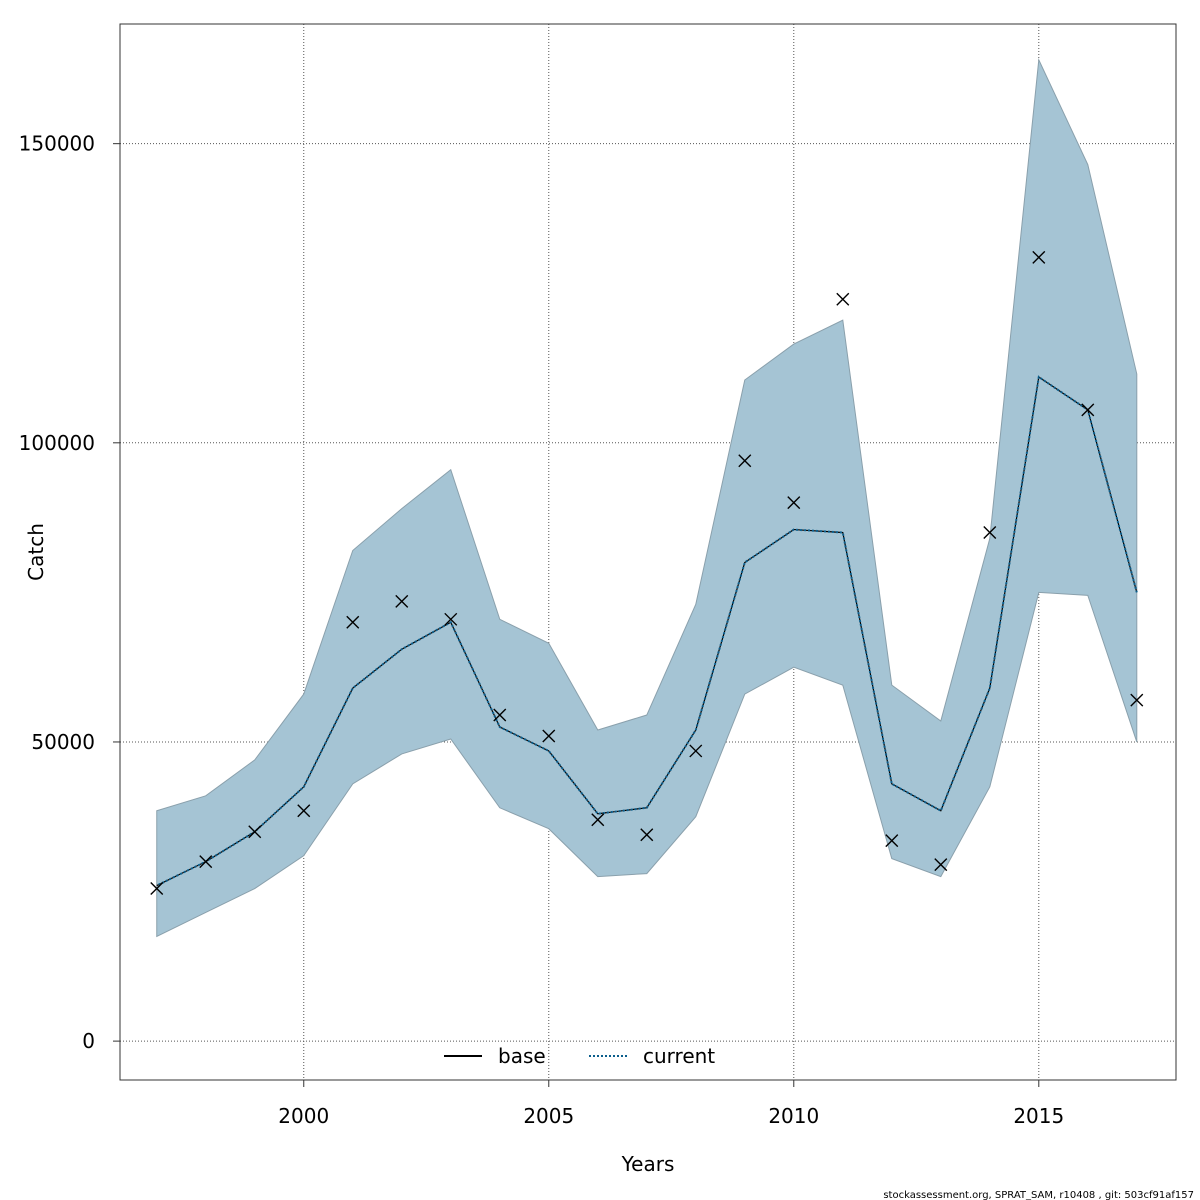 The width and height of the screenshot is (1200, 1200). What do you see at coordinates (648, 1164) in the screenshot?
I see `x-axis-title: Years` at bounding box center [648, 1164].